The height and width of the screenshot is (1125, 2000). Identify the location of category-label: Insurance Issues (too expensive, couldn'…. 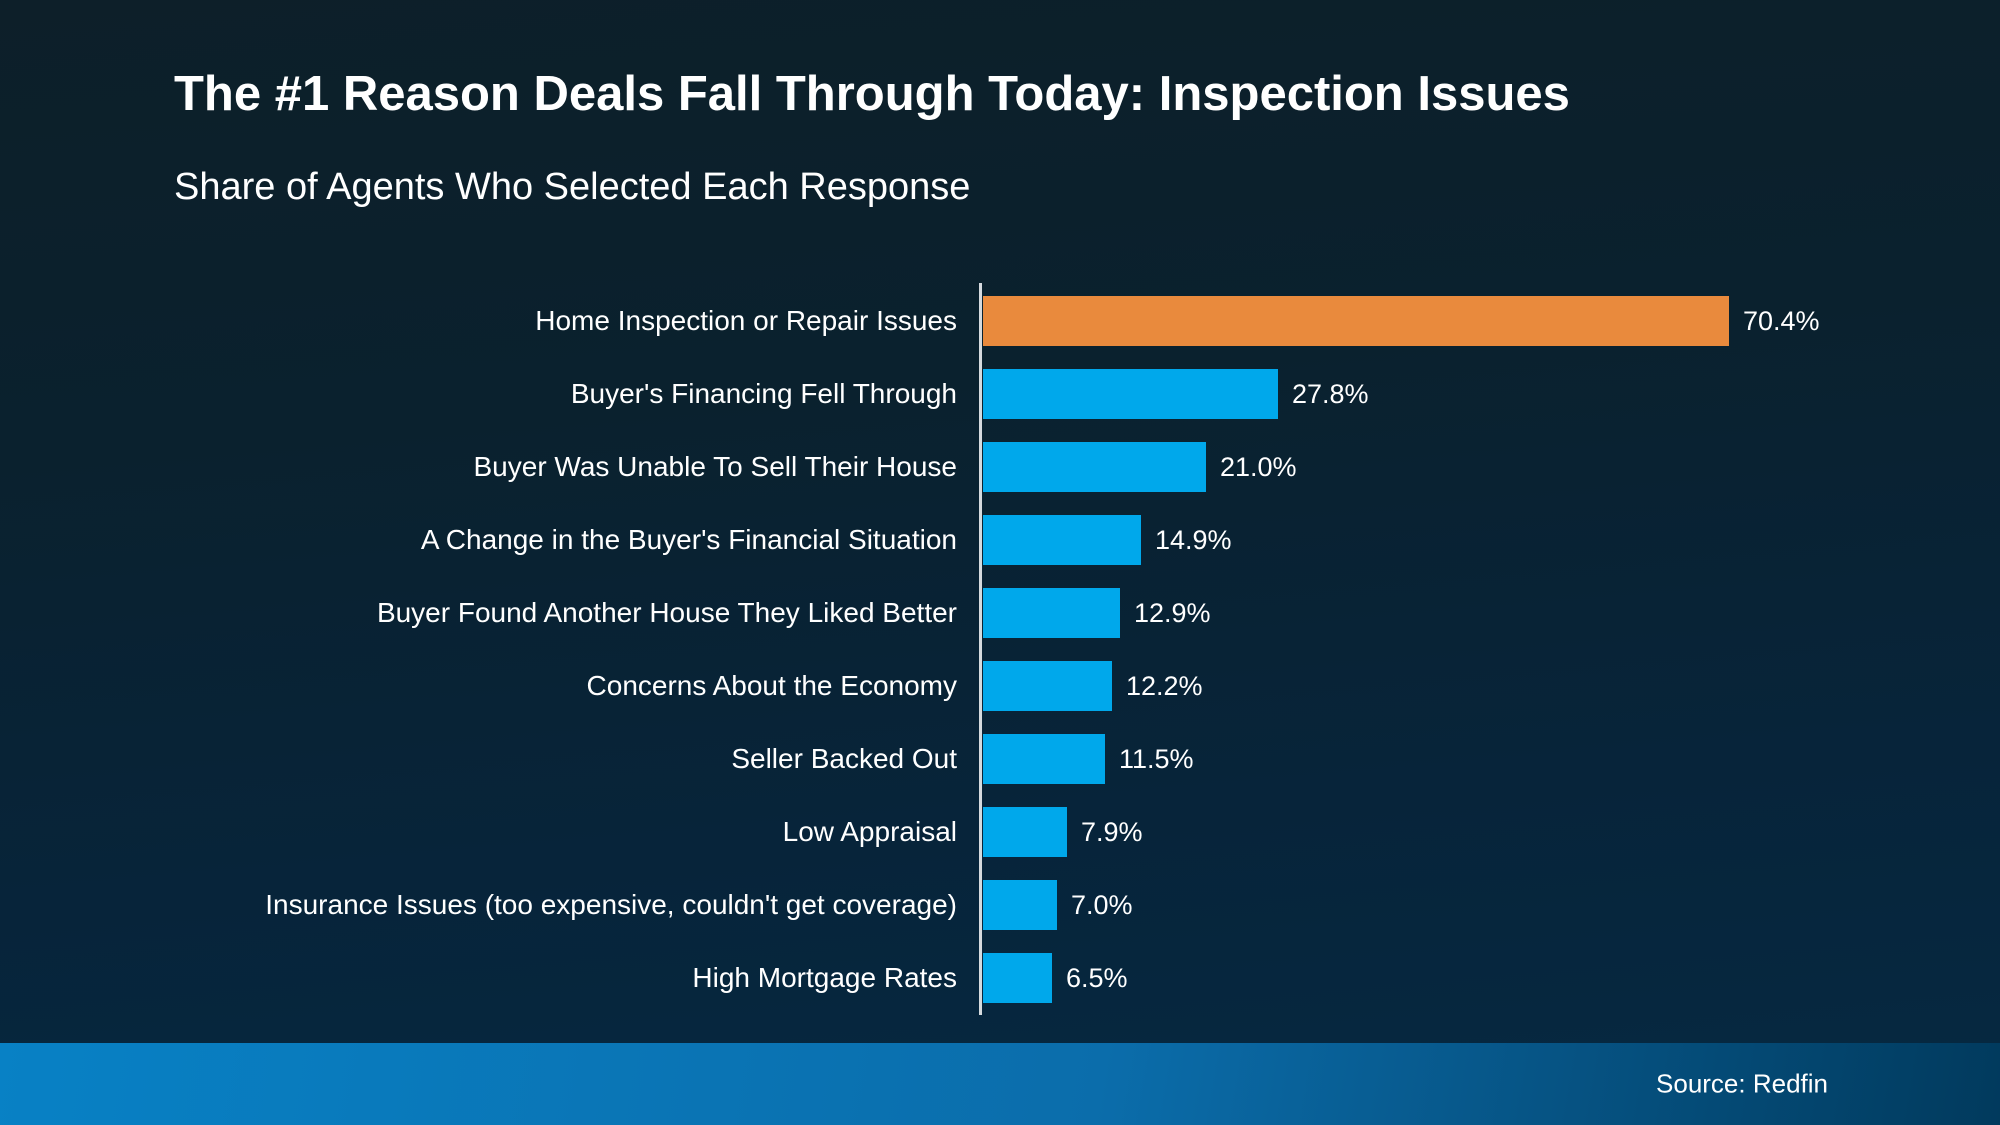
(611, 904).